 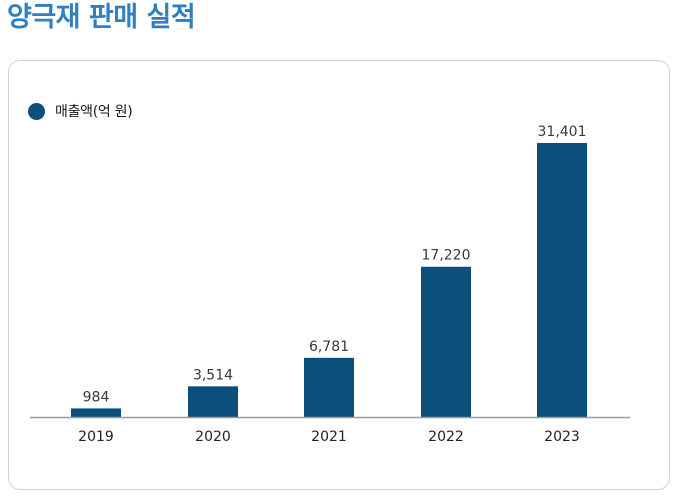 What do you see at coordinates (562, 437) in the screenshot?
I see `x-tick-label-2023: 2023` at bounding box center [562, 437].